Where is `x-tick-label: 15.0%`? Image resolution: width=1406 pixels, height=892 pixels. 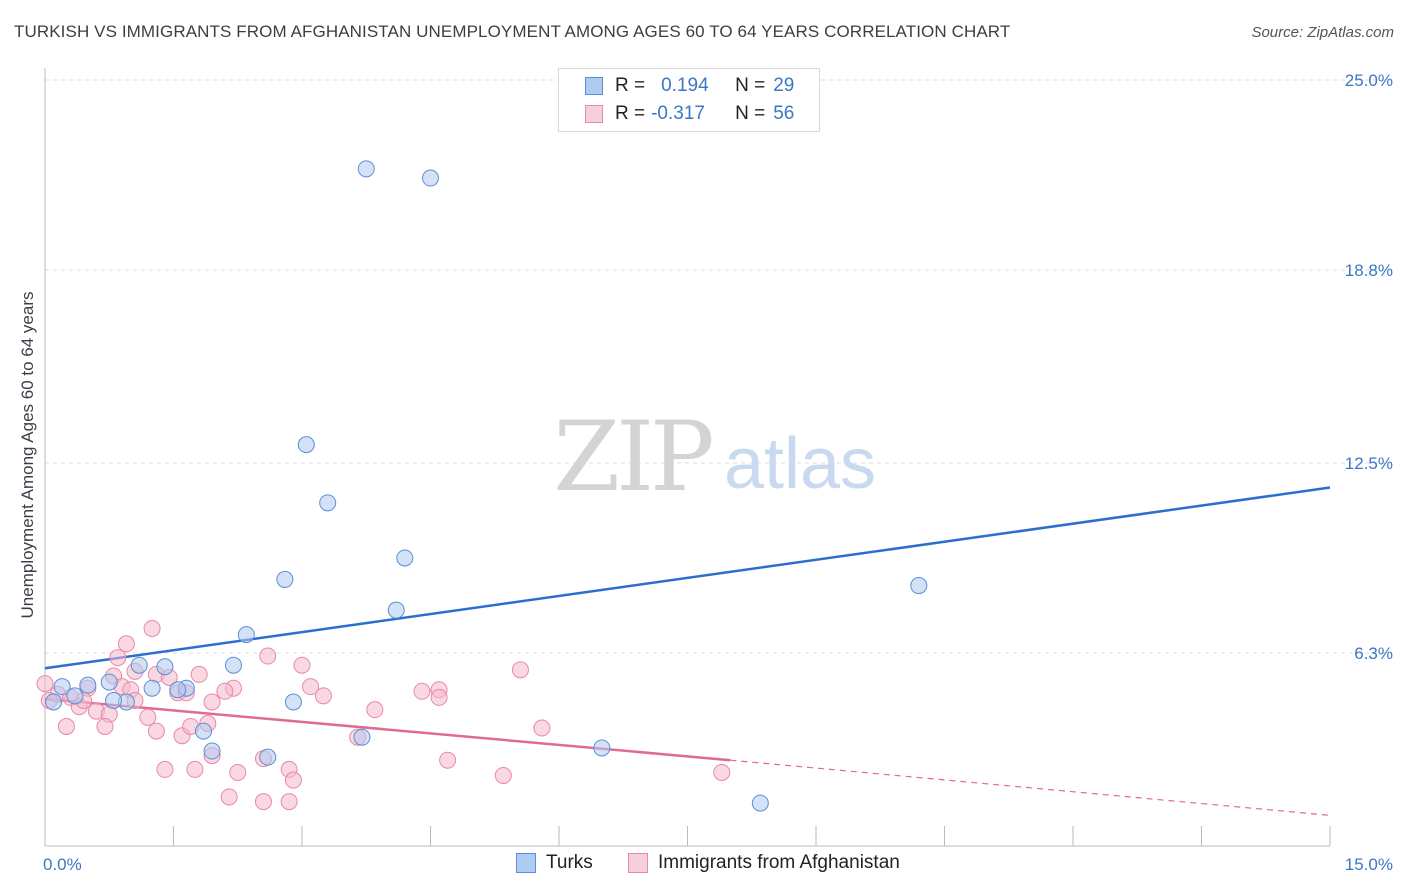 x-tick-label: 15.0% is located at coordinates (1369, 864).